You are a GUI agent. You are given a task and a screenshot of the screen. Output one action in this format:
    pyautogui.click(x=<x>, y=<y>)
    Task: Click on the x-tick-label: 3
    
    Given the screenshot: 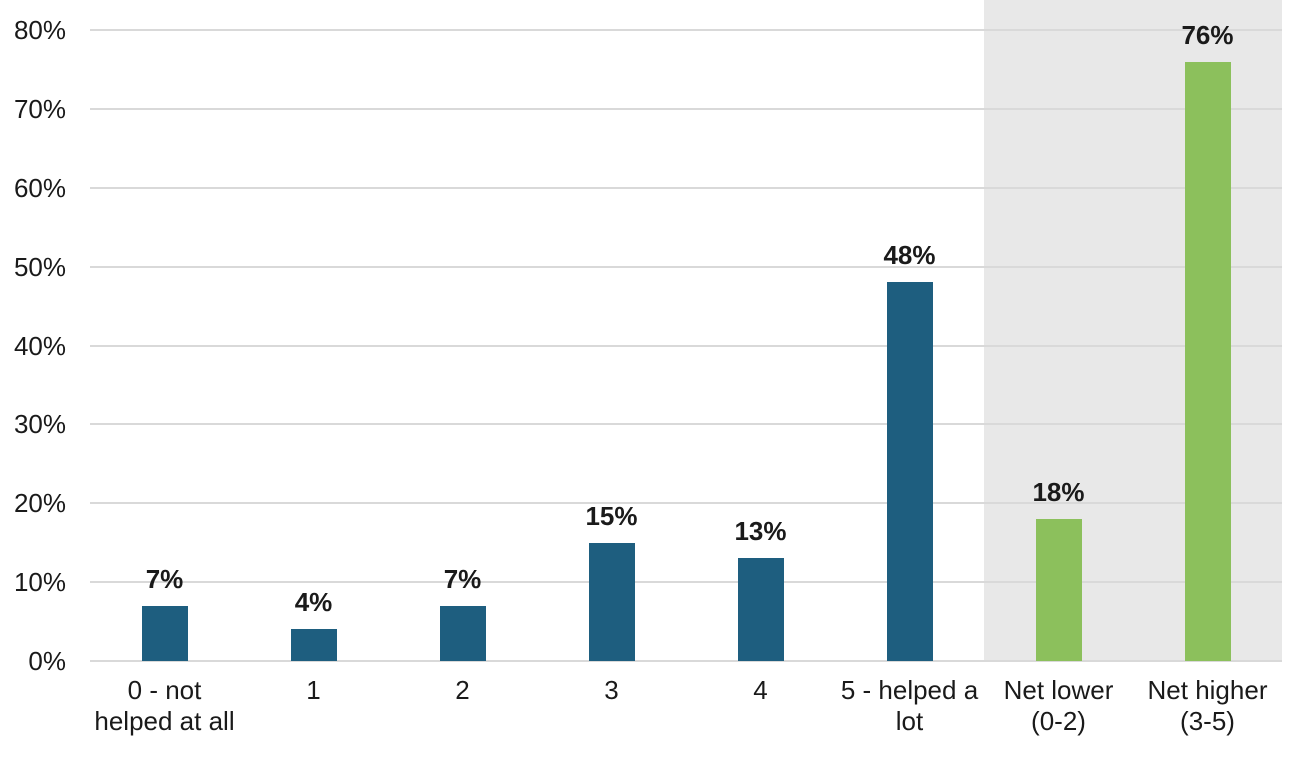 What is the action you would take?
    pyautogui.click(x=611, y=690)
    